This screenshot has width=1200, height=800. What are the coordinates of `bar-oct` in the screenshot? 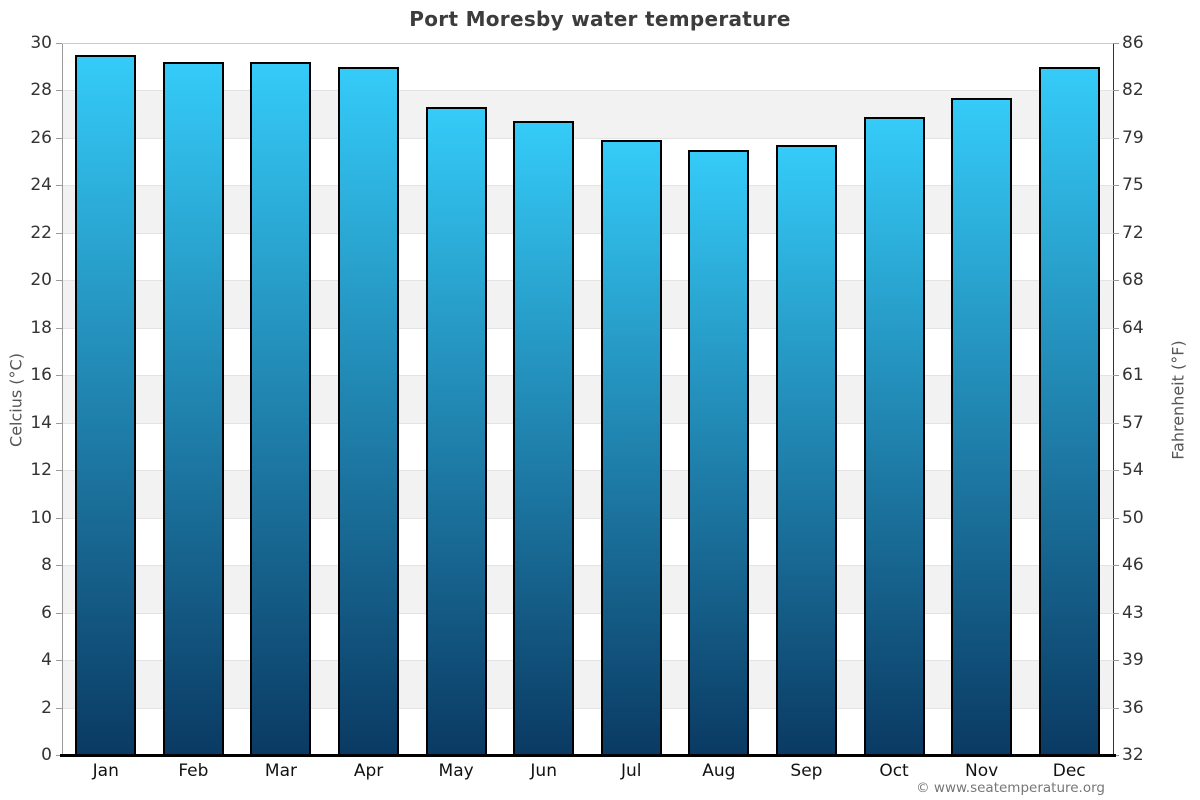 It's located at (894, 435).